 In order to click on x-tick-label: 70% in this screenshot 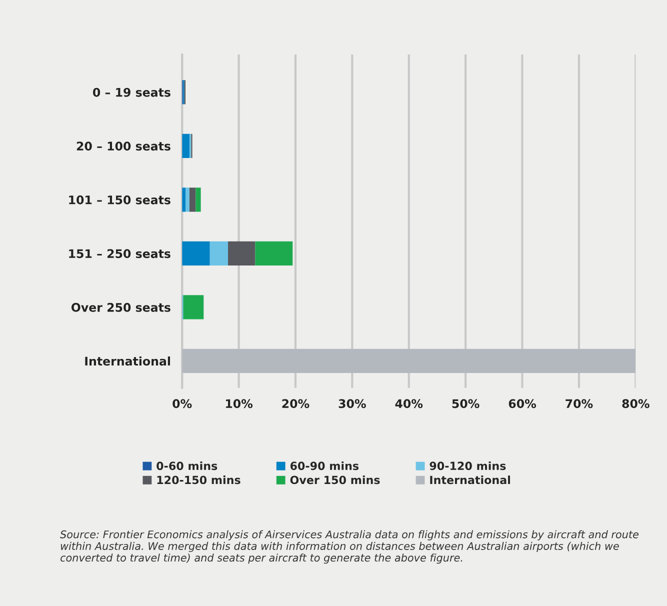, I will do `click(579, 403)`.